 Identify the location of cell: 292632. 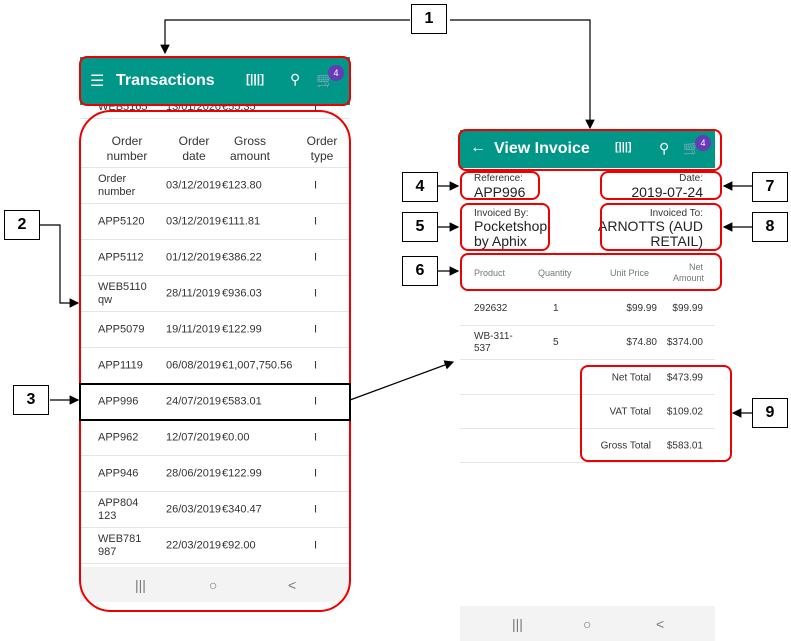
(491, 308).